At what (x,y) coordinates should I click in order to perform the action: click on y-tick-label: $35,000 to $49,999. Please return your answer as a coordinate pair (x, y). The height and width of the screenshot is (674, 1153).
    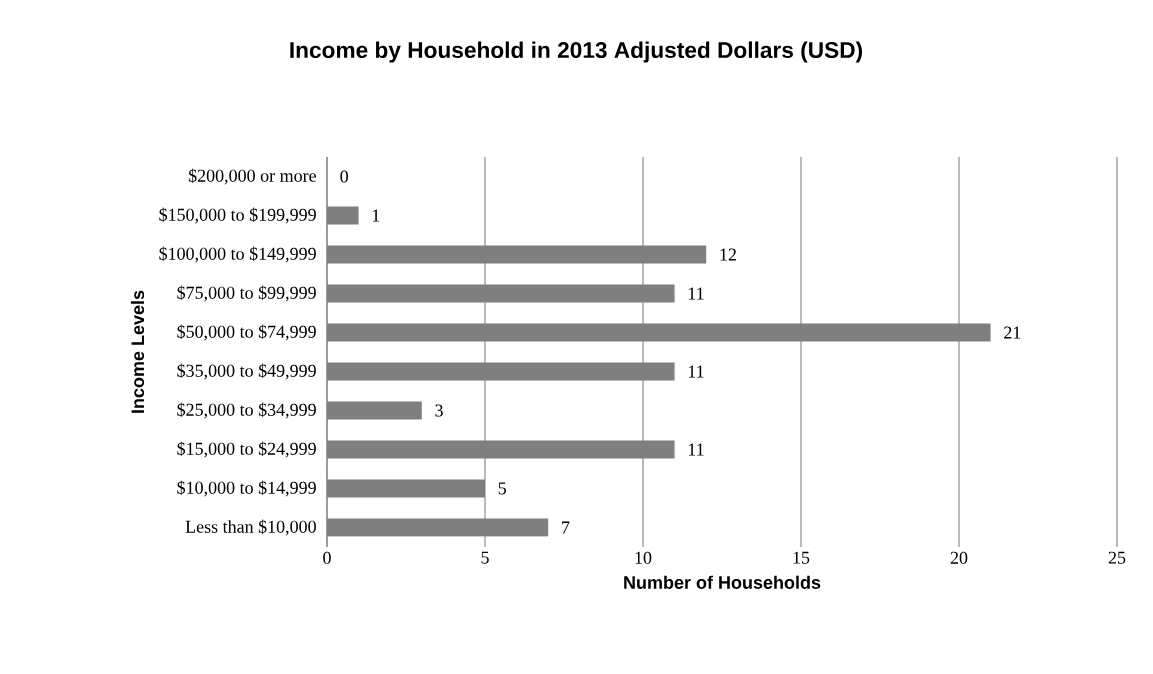
    Looking at the image, I should click on (246, 371).